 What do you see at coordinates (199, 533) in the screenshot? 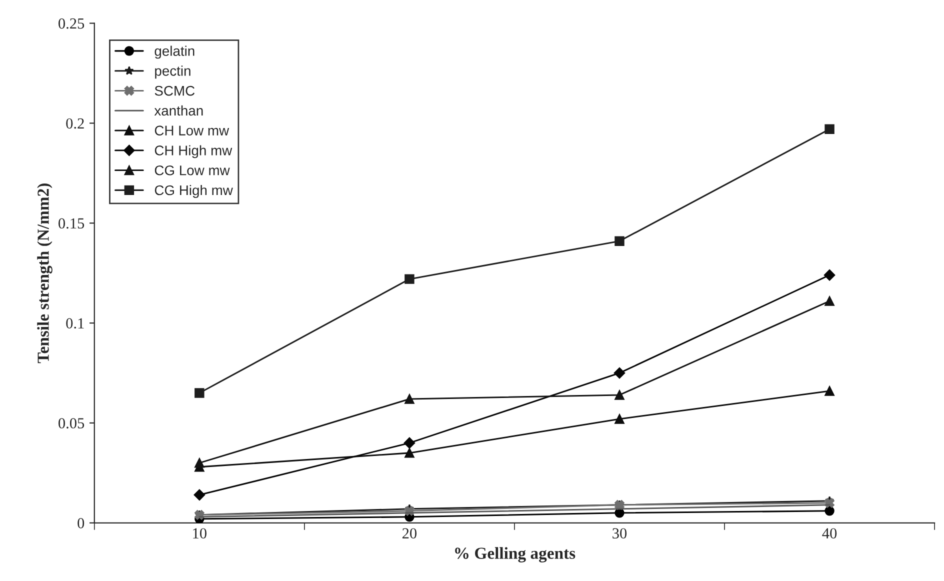
I see `x-tick-label: 10` at bounding box center [199, 533].